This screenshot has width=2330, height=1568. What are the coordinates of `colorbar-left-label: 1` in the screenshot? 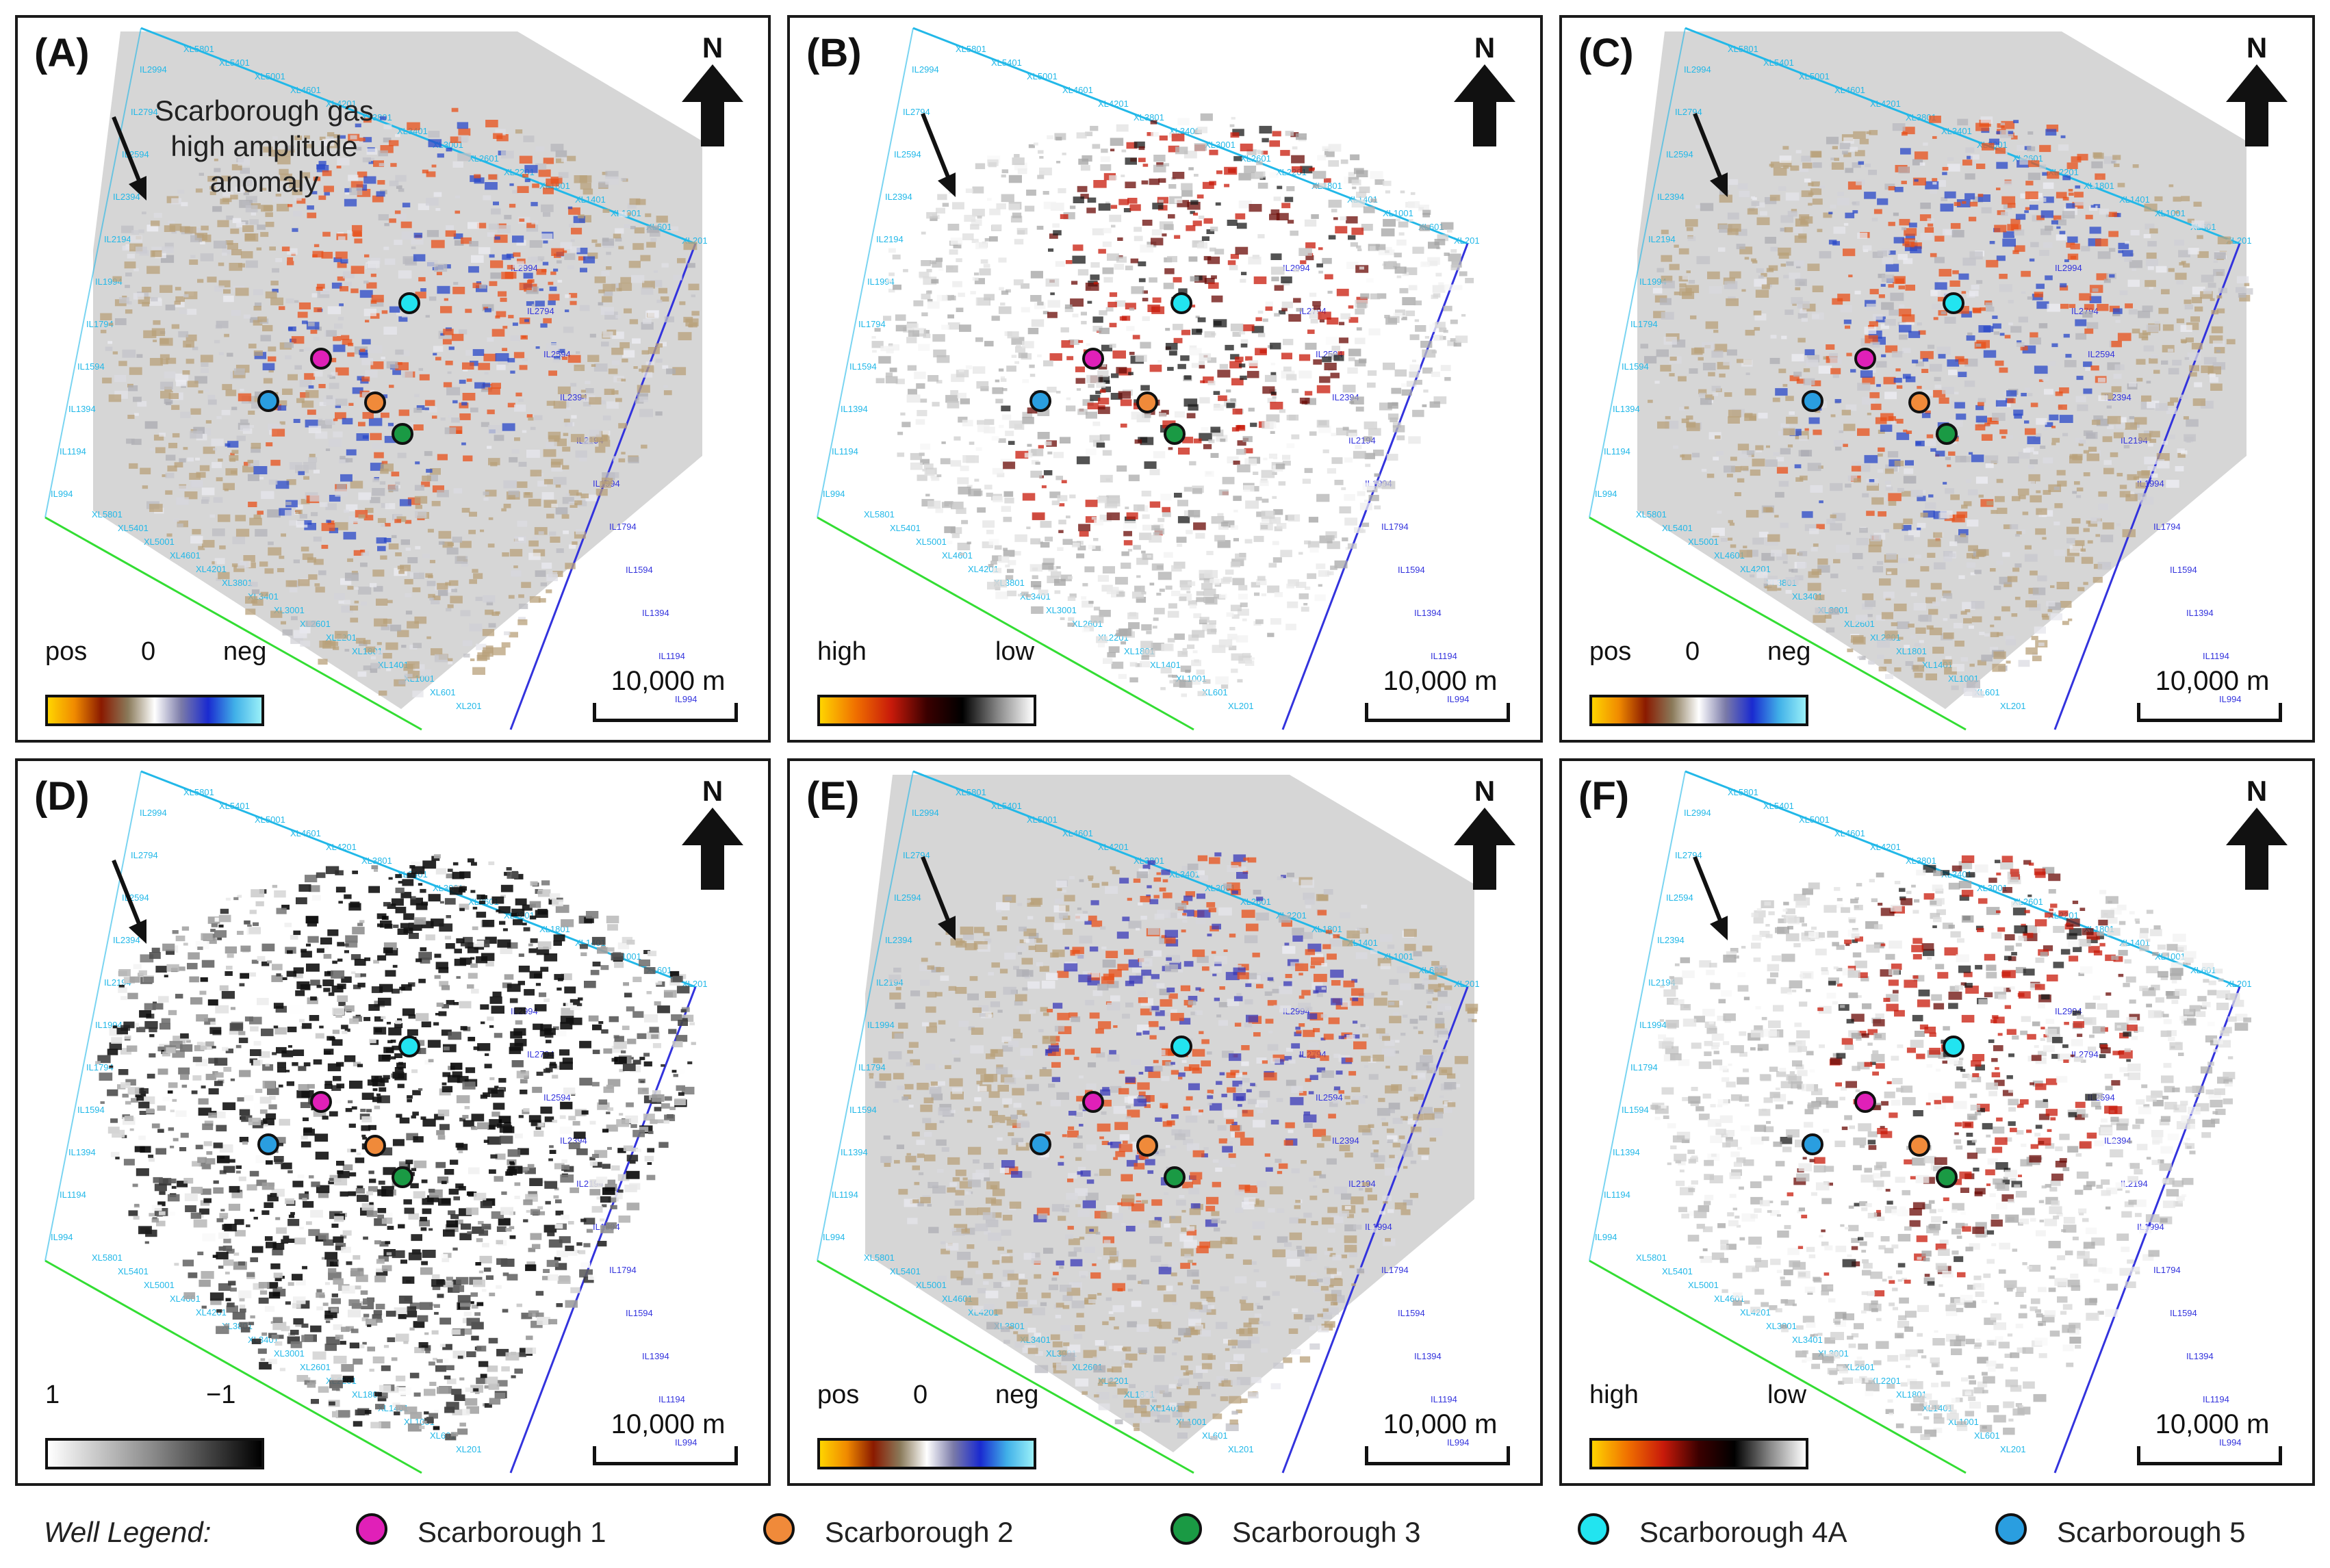 It's located at (52, 1394).